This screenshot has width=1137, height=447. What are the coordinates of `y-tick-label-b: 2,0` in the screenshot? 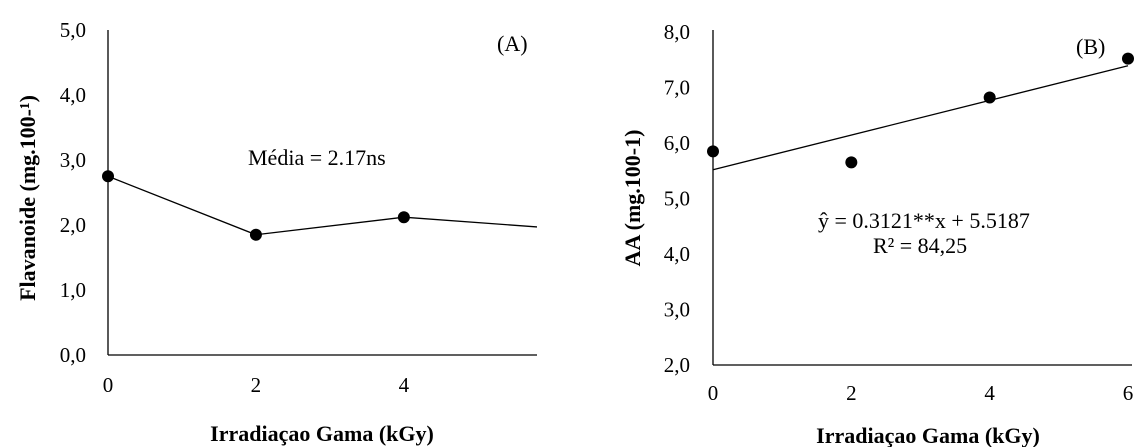 It's located at (677, 365).